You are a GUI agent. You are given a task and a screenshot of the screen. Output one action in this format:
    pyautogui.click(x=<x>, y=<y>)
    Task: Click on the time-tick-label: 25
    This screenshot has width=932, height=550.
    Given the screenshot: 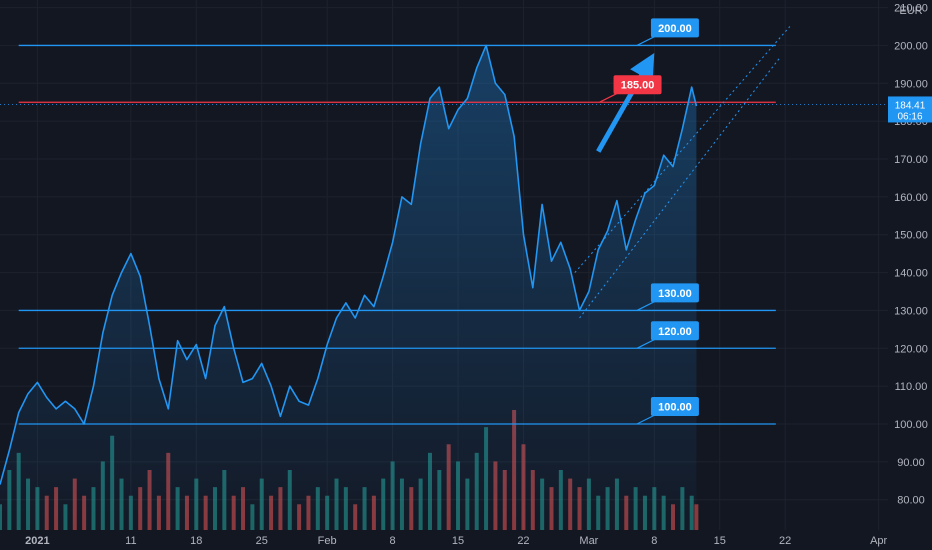 What is the action you would take?
    pyautogui.click(x=262, y=541)
    